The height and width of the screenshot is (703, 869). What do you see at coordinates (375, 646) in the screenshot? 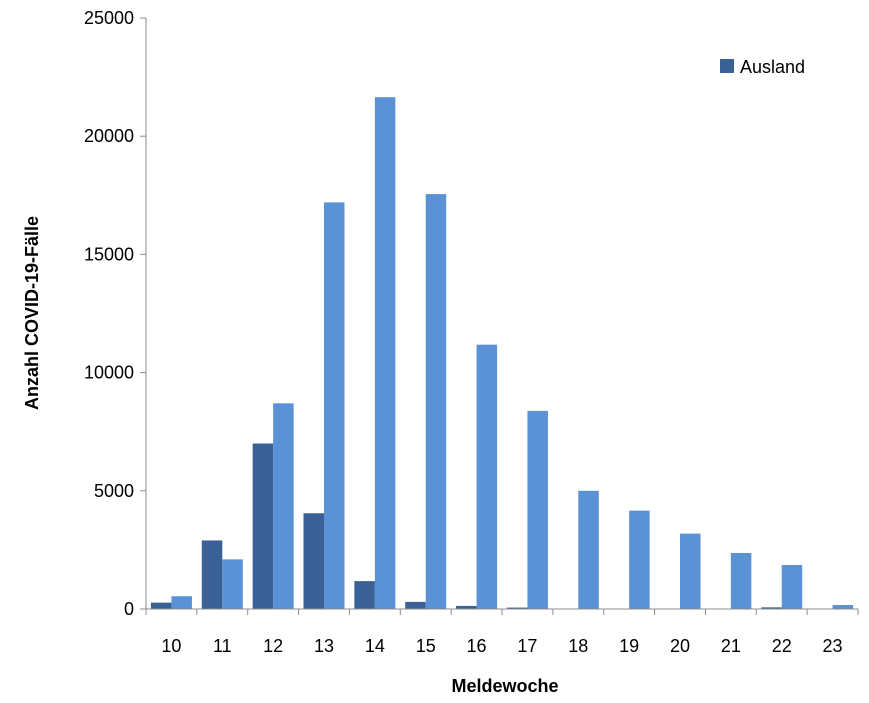
I see `x-tick-label: 14` at bounding box center [375, 646].